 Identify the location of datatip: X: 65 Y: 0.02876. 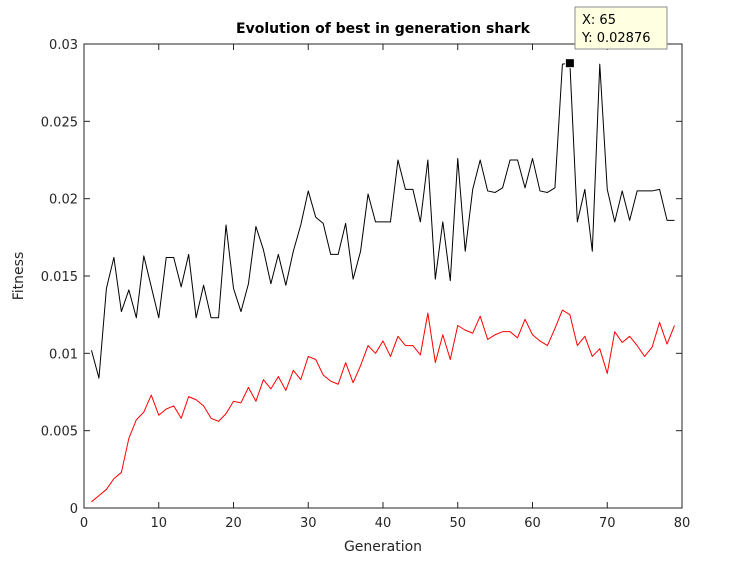
(616, 37).